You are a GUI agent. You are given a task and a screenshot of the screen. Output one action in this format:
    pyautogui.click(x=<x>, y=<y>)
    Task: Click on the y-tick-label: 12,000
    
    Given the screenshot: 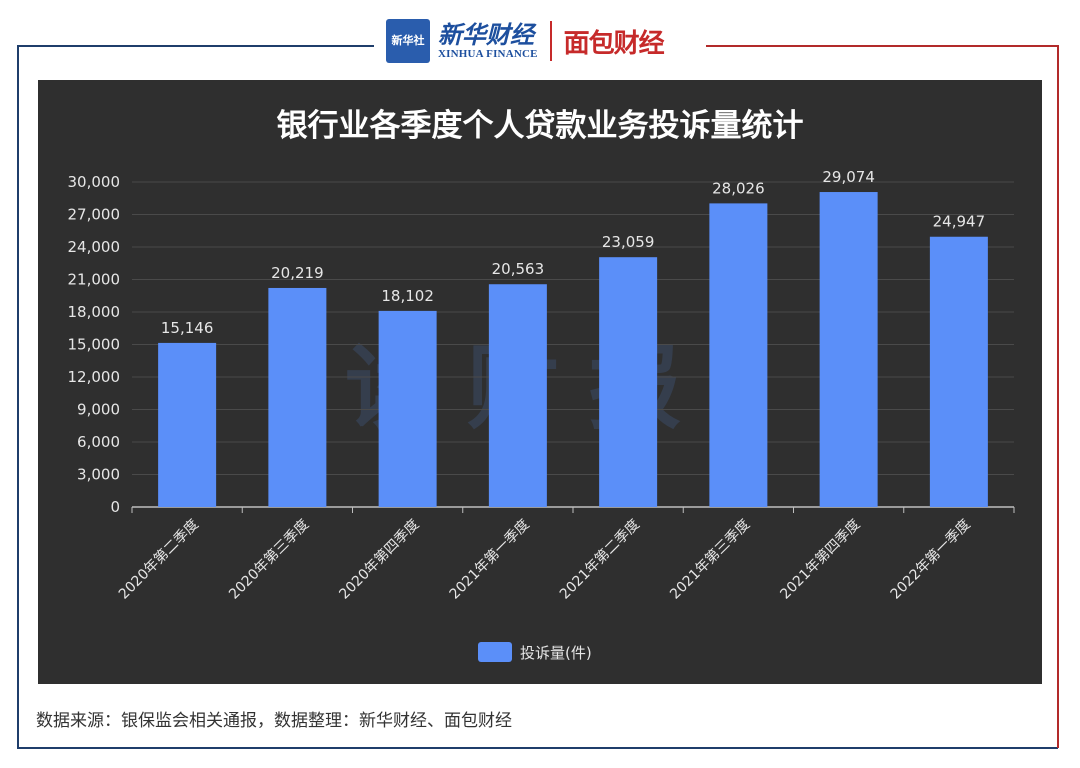 What is the action you would take?
    pyautogui.click(x=94, y=377)
    